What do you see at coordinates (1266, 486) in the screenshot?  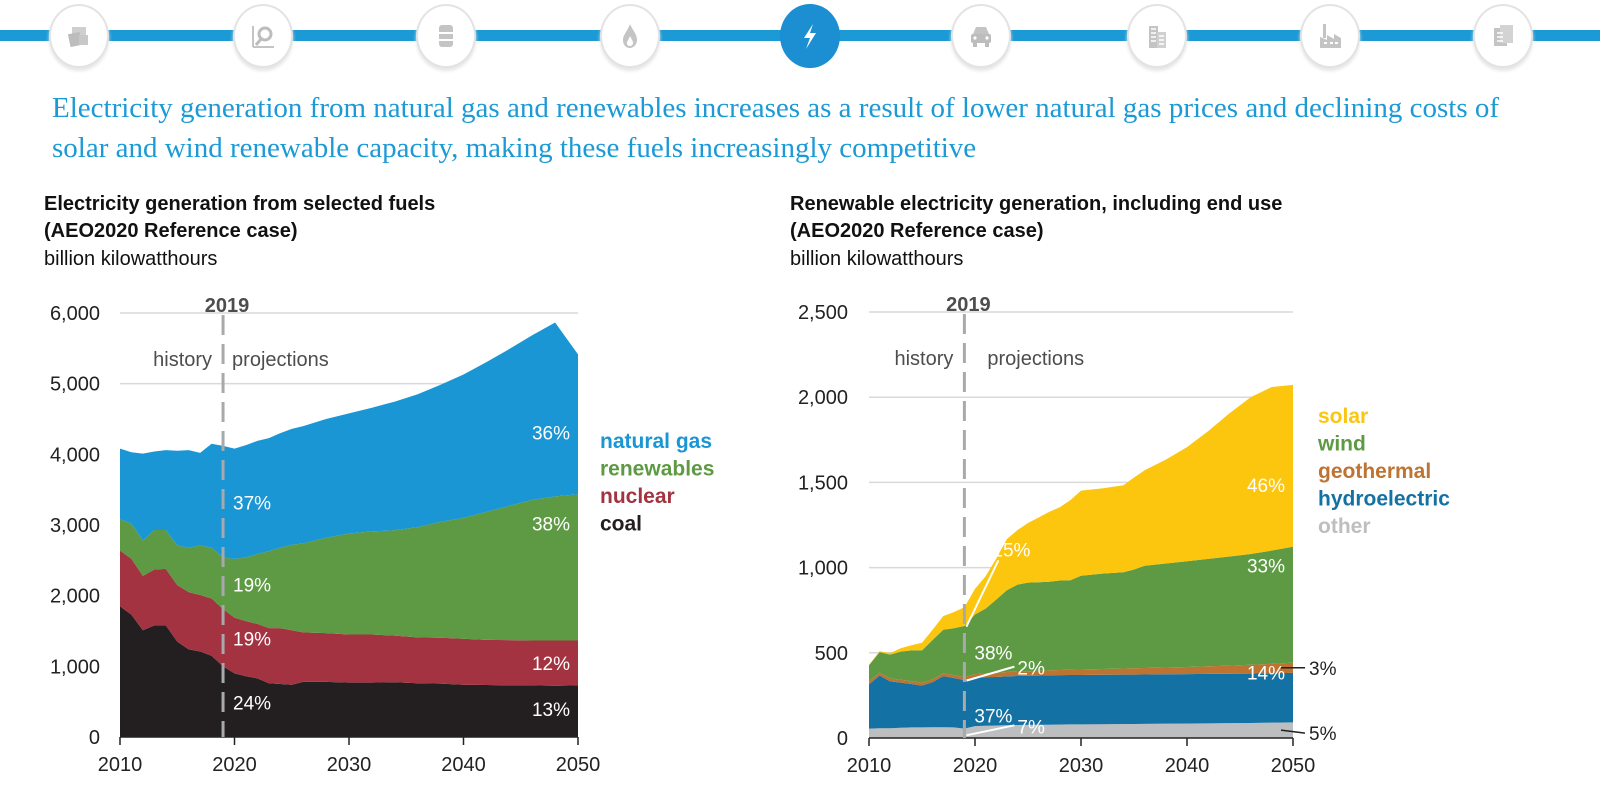 I see `renewables-chart-share-label-solar-2050: 46%` at bounding box center [1266, 486].